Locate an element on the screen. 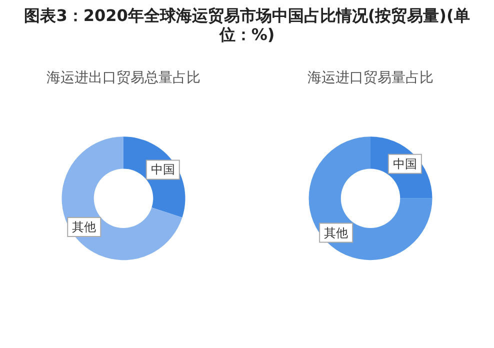 Image resolution: width=494 pixels, height=348 pixels. chart-subtitle: 海运进出口贸易总量占比 is located at coordinates (123, 78).